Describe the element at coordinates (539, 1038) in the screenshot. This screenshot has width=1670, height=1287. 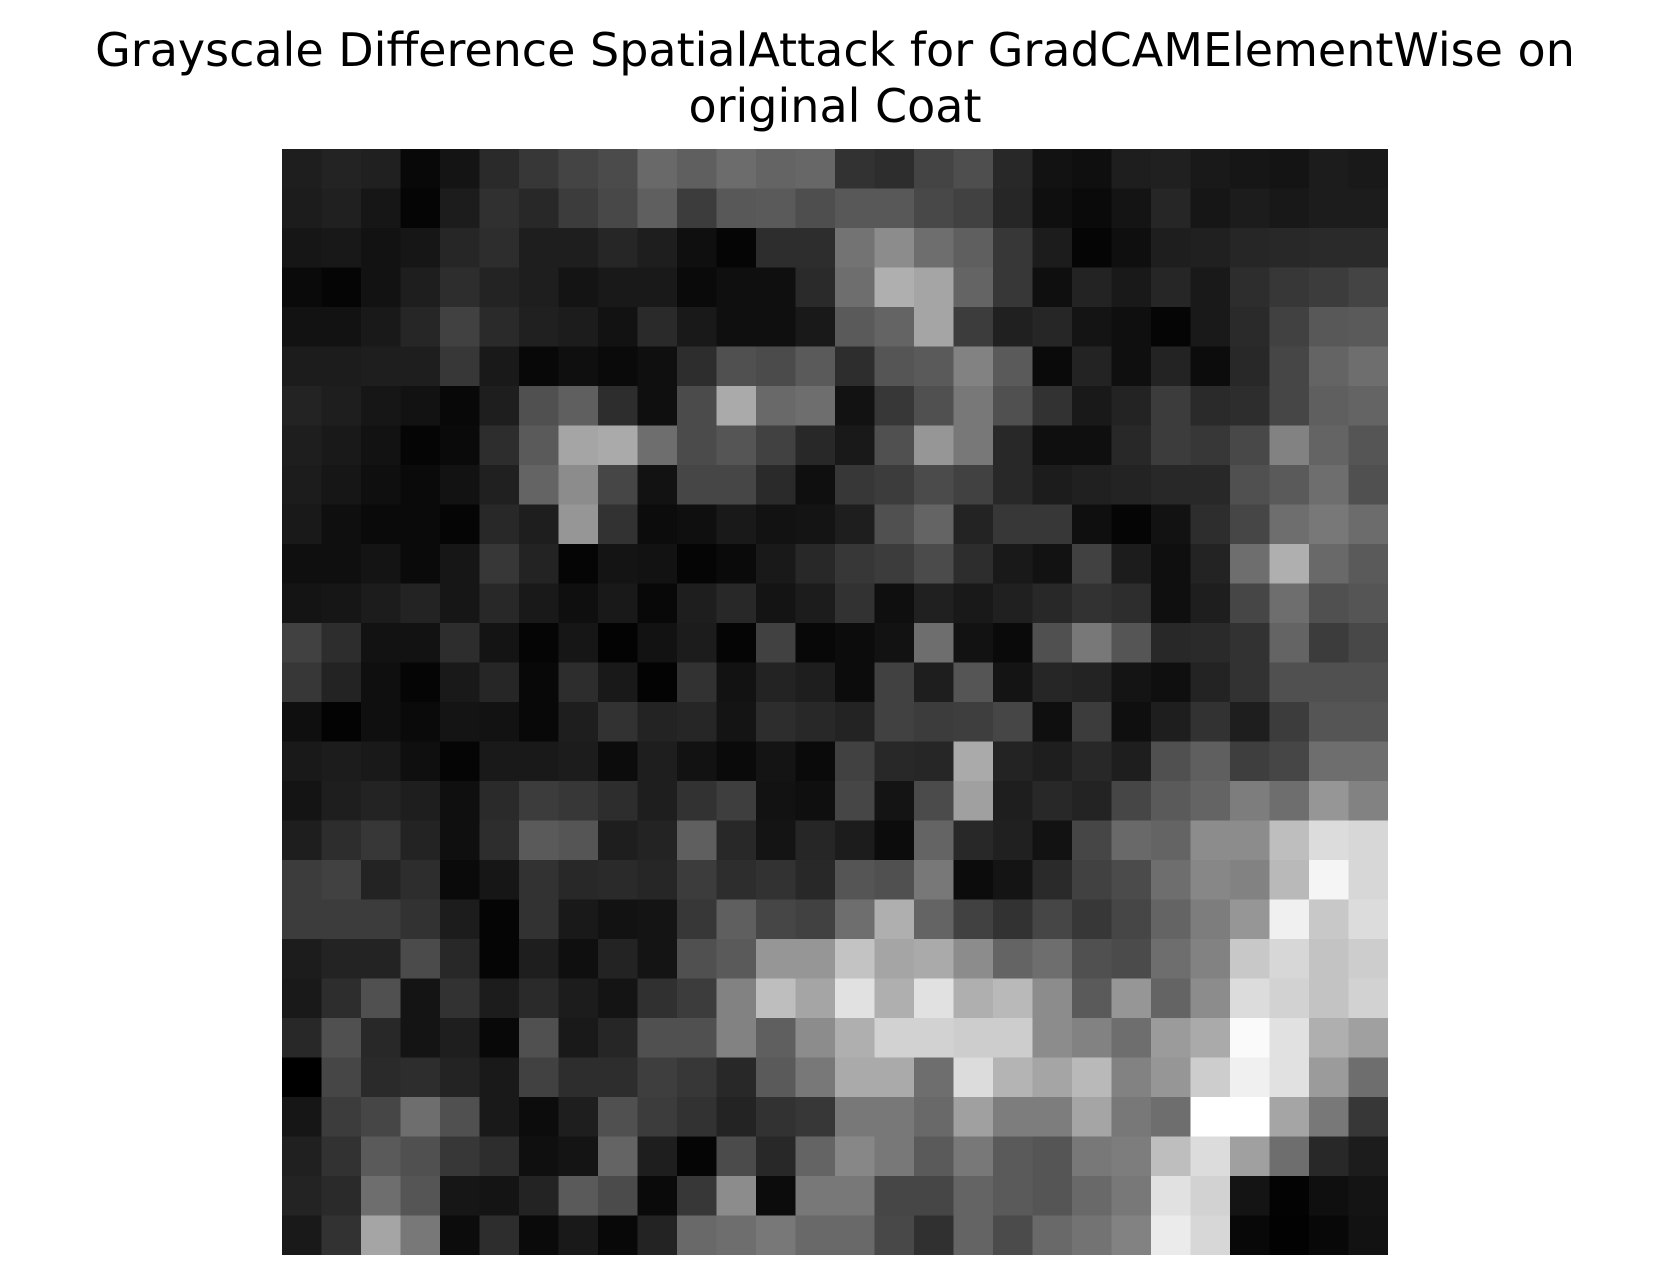
I see `heatmap-cell-r22-c6` at that location.